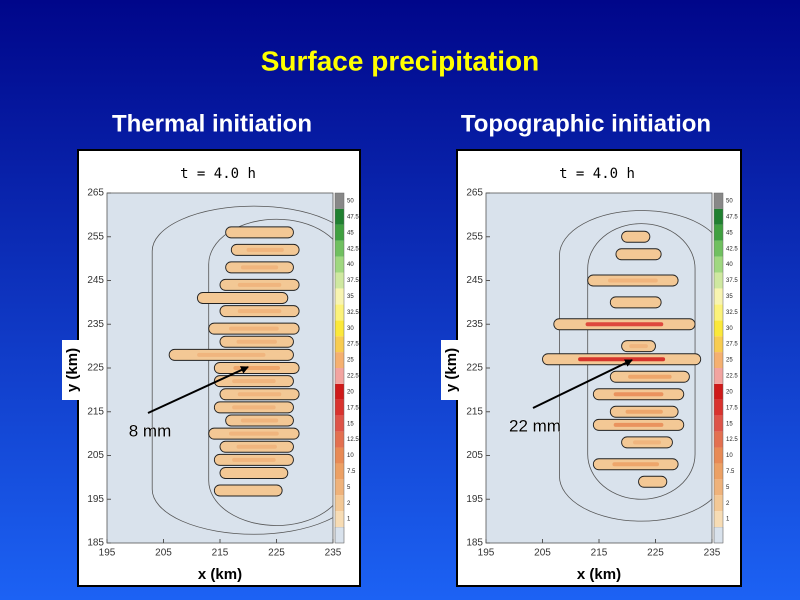 Image resolution: width=800 pixels, height=600 pixels. I want to click on colorbar-label: 32.5, so click(732, 313).